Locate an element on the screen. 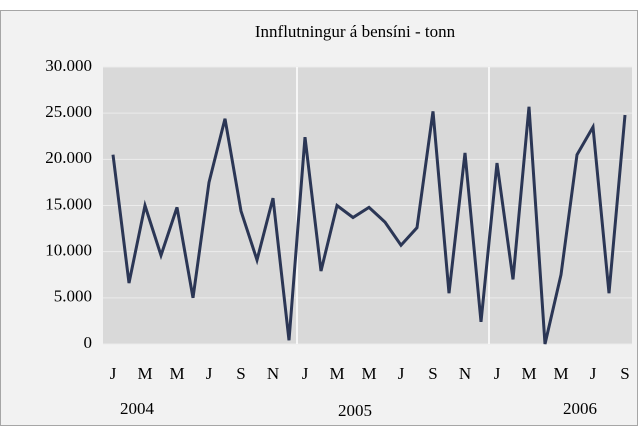 This screenshot has width=639, height=427. y-tick-label: 10.000 is located at coordinates (68, 250).